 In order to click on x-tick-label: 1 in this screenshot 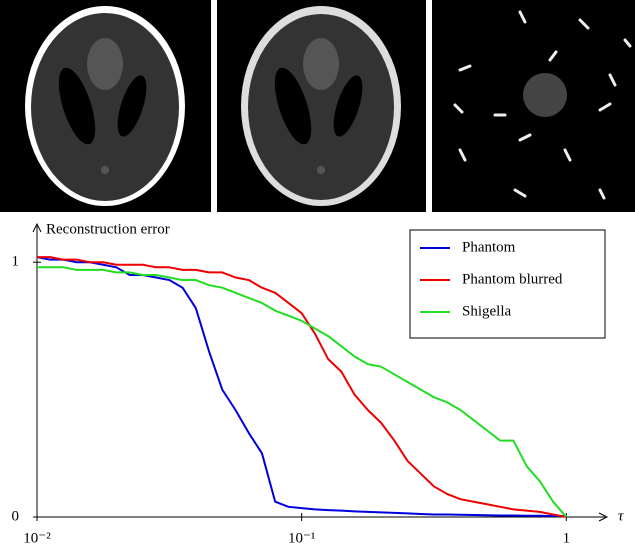, I will do `click(567, 538)`.